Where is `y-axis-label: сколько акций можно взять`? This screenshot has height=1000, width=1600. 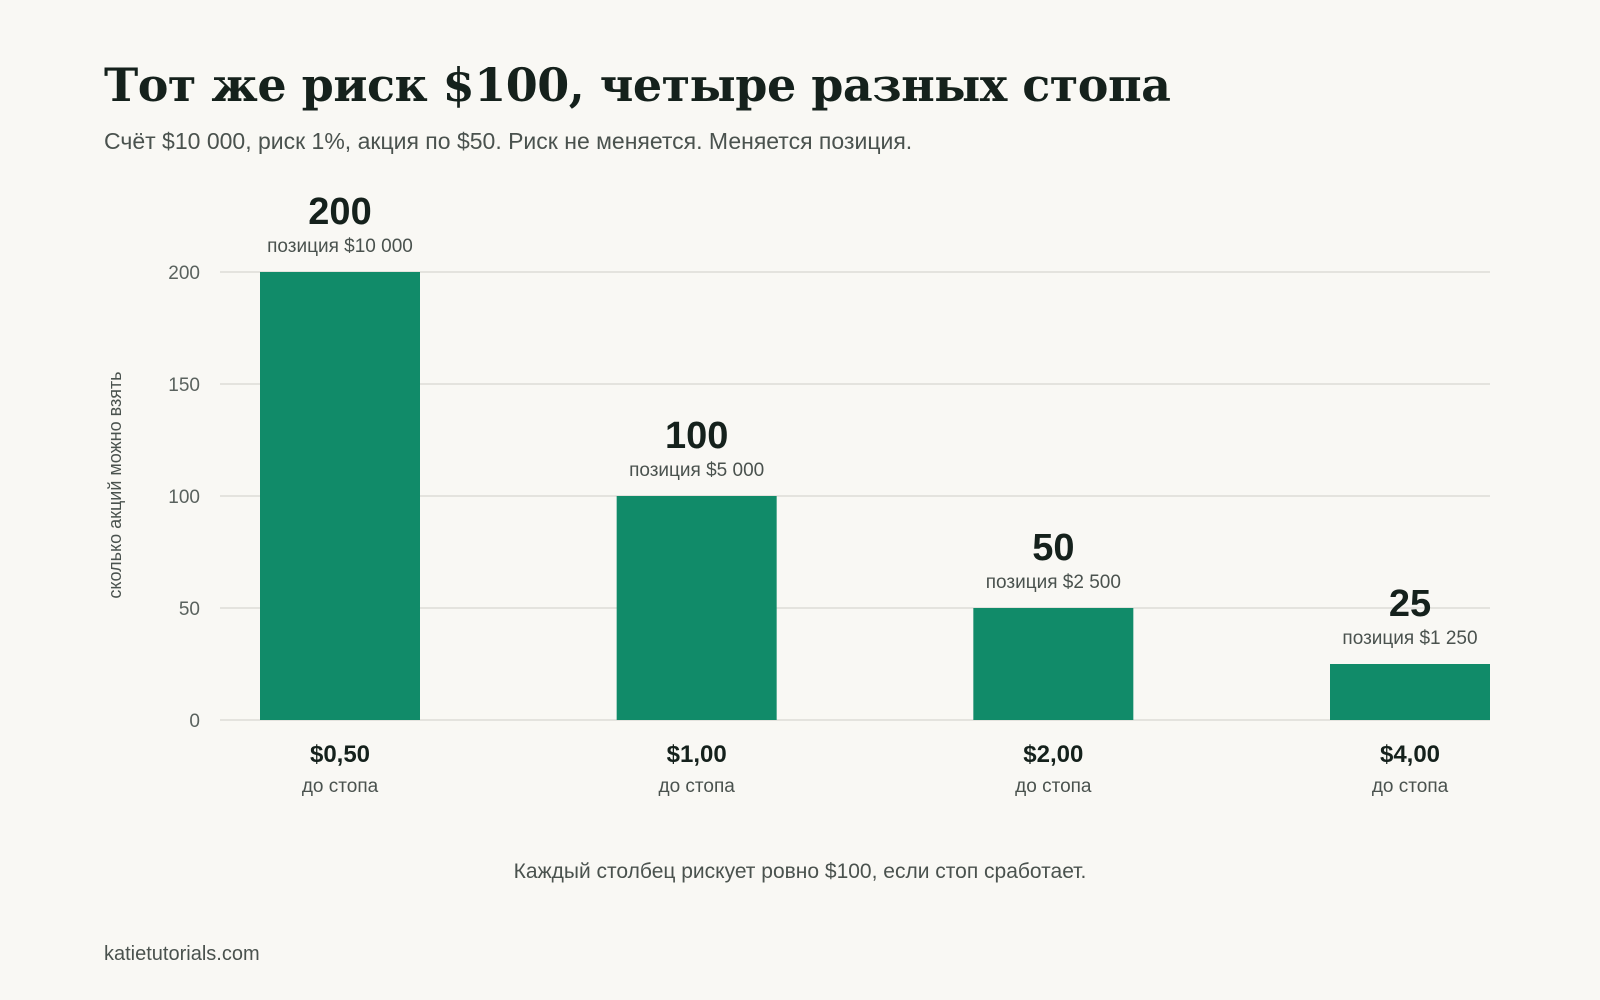
y-axis-label: сколько акций можно взять is located at coordinates (115, 484).